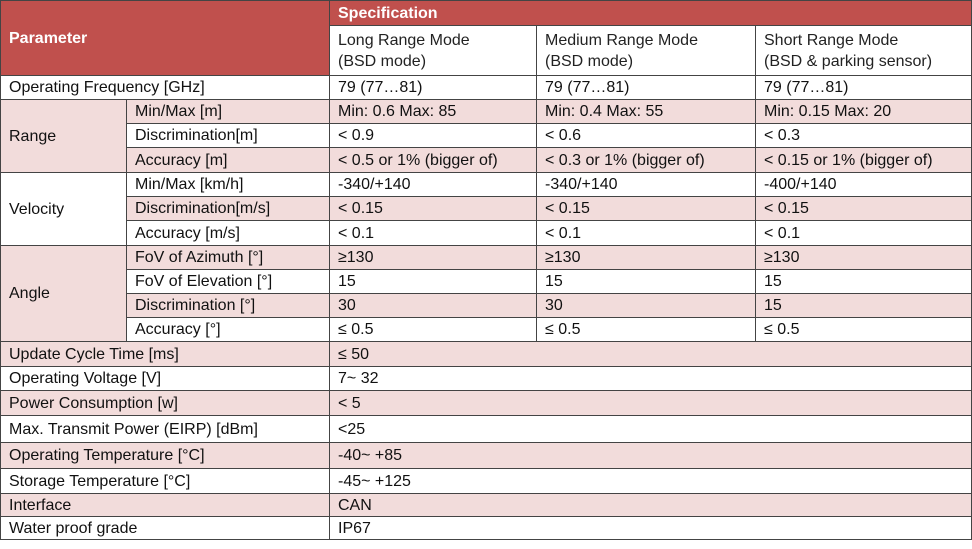 The image size is (972, 549). I want to click on mode-subtitle: (BSD & parking sensor), so click(848, 61).